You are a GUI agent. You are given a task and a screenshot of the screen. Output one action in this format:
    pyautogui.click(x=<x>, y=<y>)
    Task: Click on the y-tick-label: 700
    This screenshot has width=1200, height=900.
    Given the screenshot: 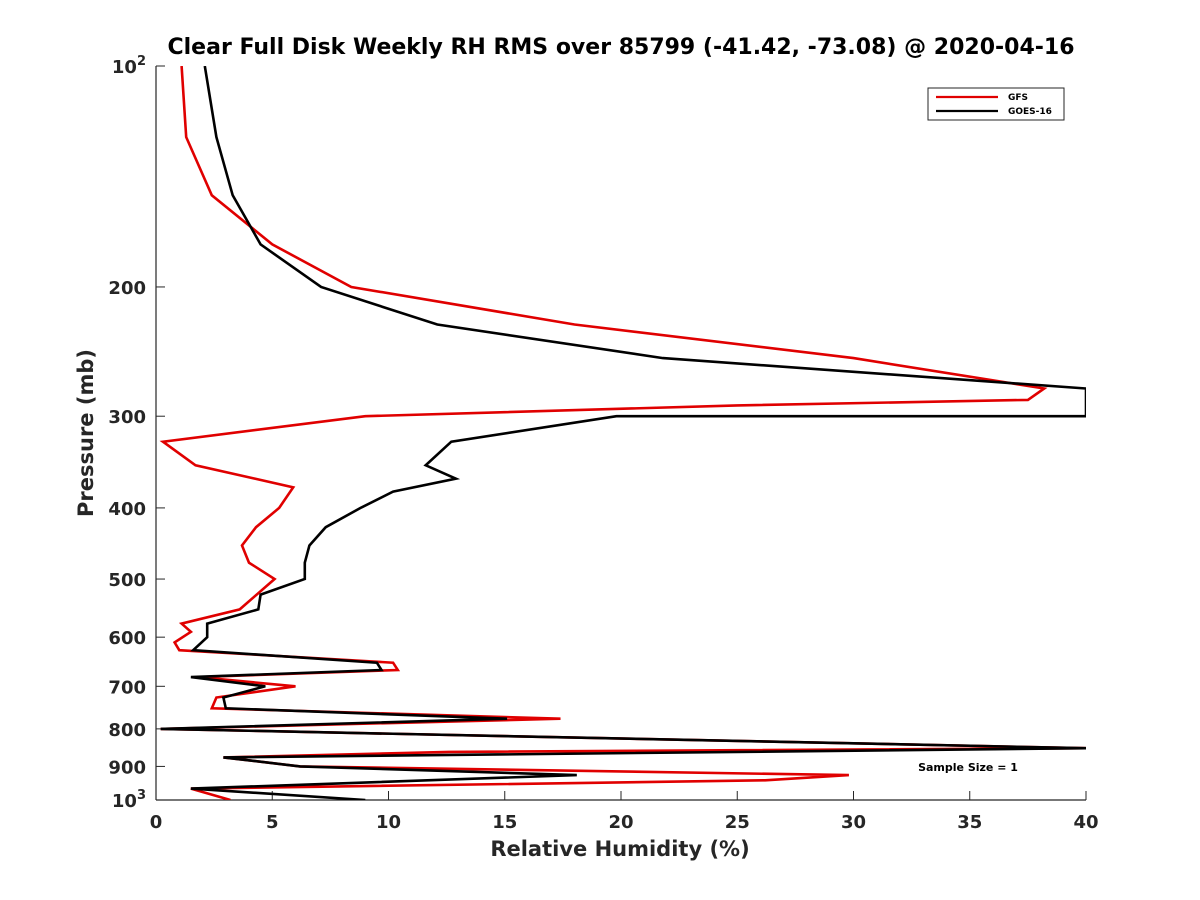 What is the action you would take?
    pyautogui.click(x=127, y=687)
    